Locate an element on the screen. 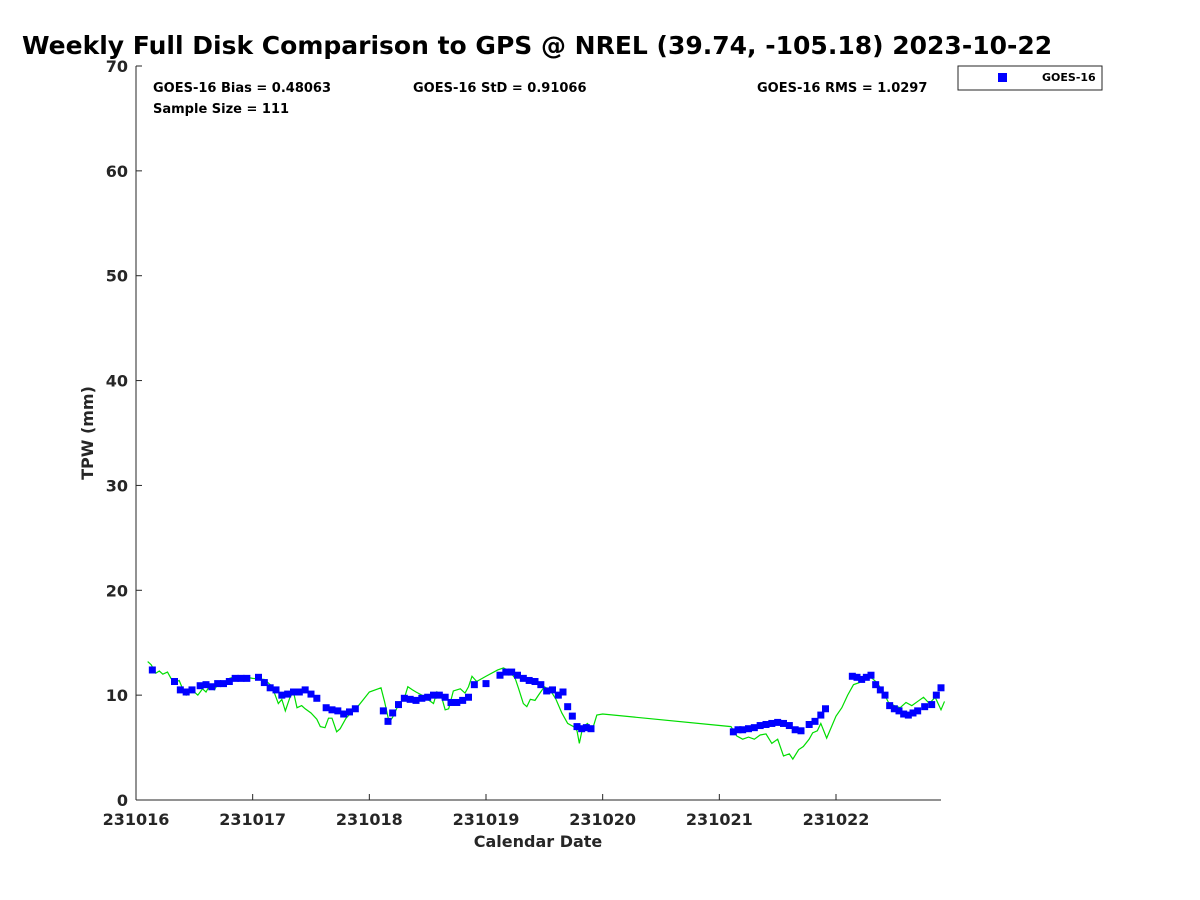 The width and height of the screenshot is (1200, 900). y-tick-label: 60 is located at coordinates (117, 171).